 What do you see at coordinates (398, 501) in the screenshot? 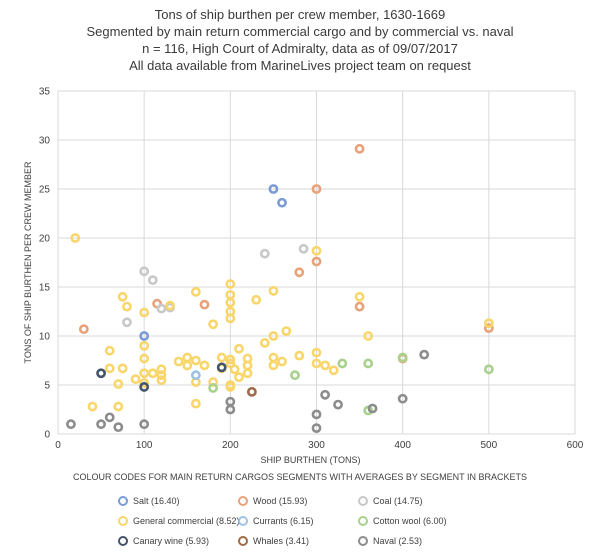
I see `legend-label: Coal (14.75)` at bounding box center [398, 501].